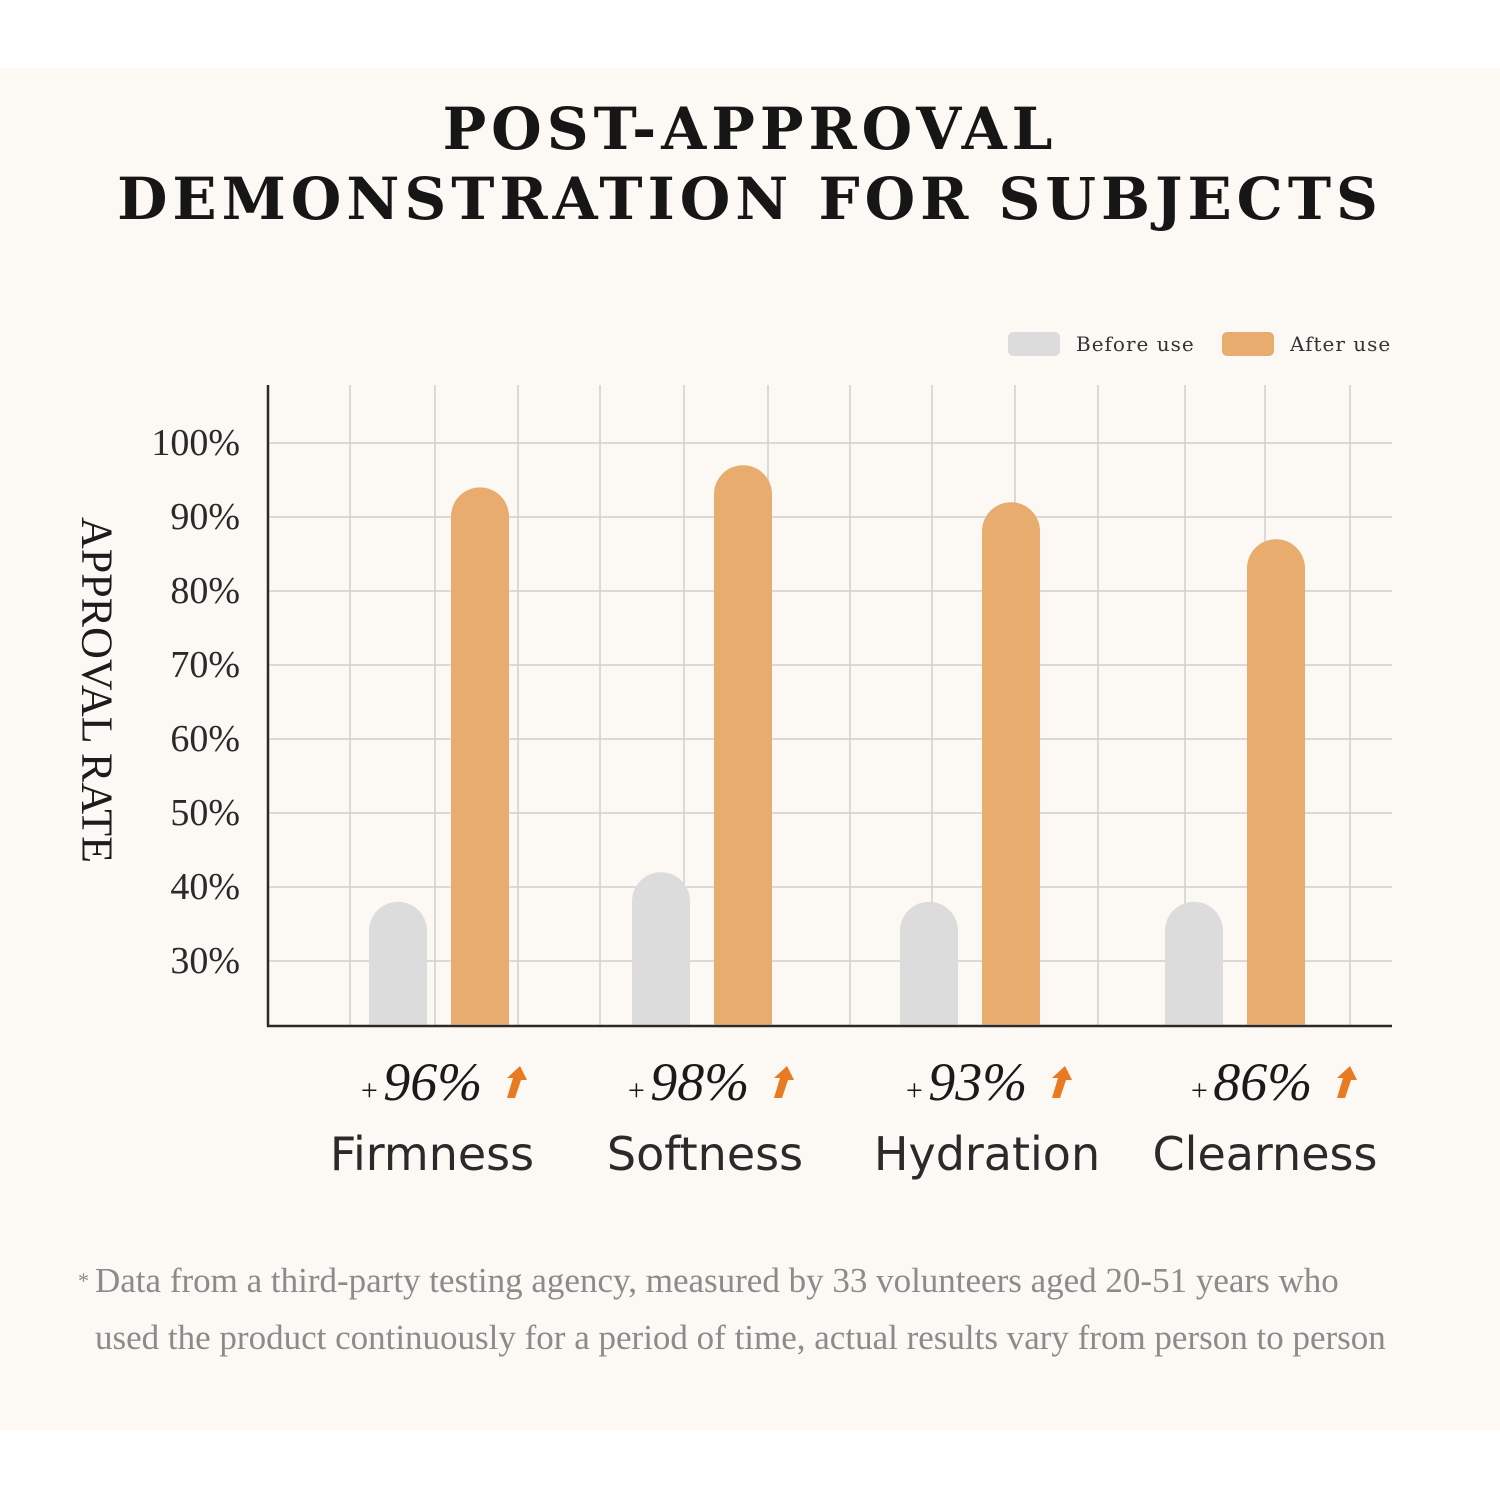 The image size is (1500, 1500). What do you see at coordinates (750, 129) in the screenshot?
I see `chart-title-line-1: POST-APPROVAL` at bounding box center [750, 129].